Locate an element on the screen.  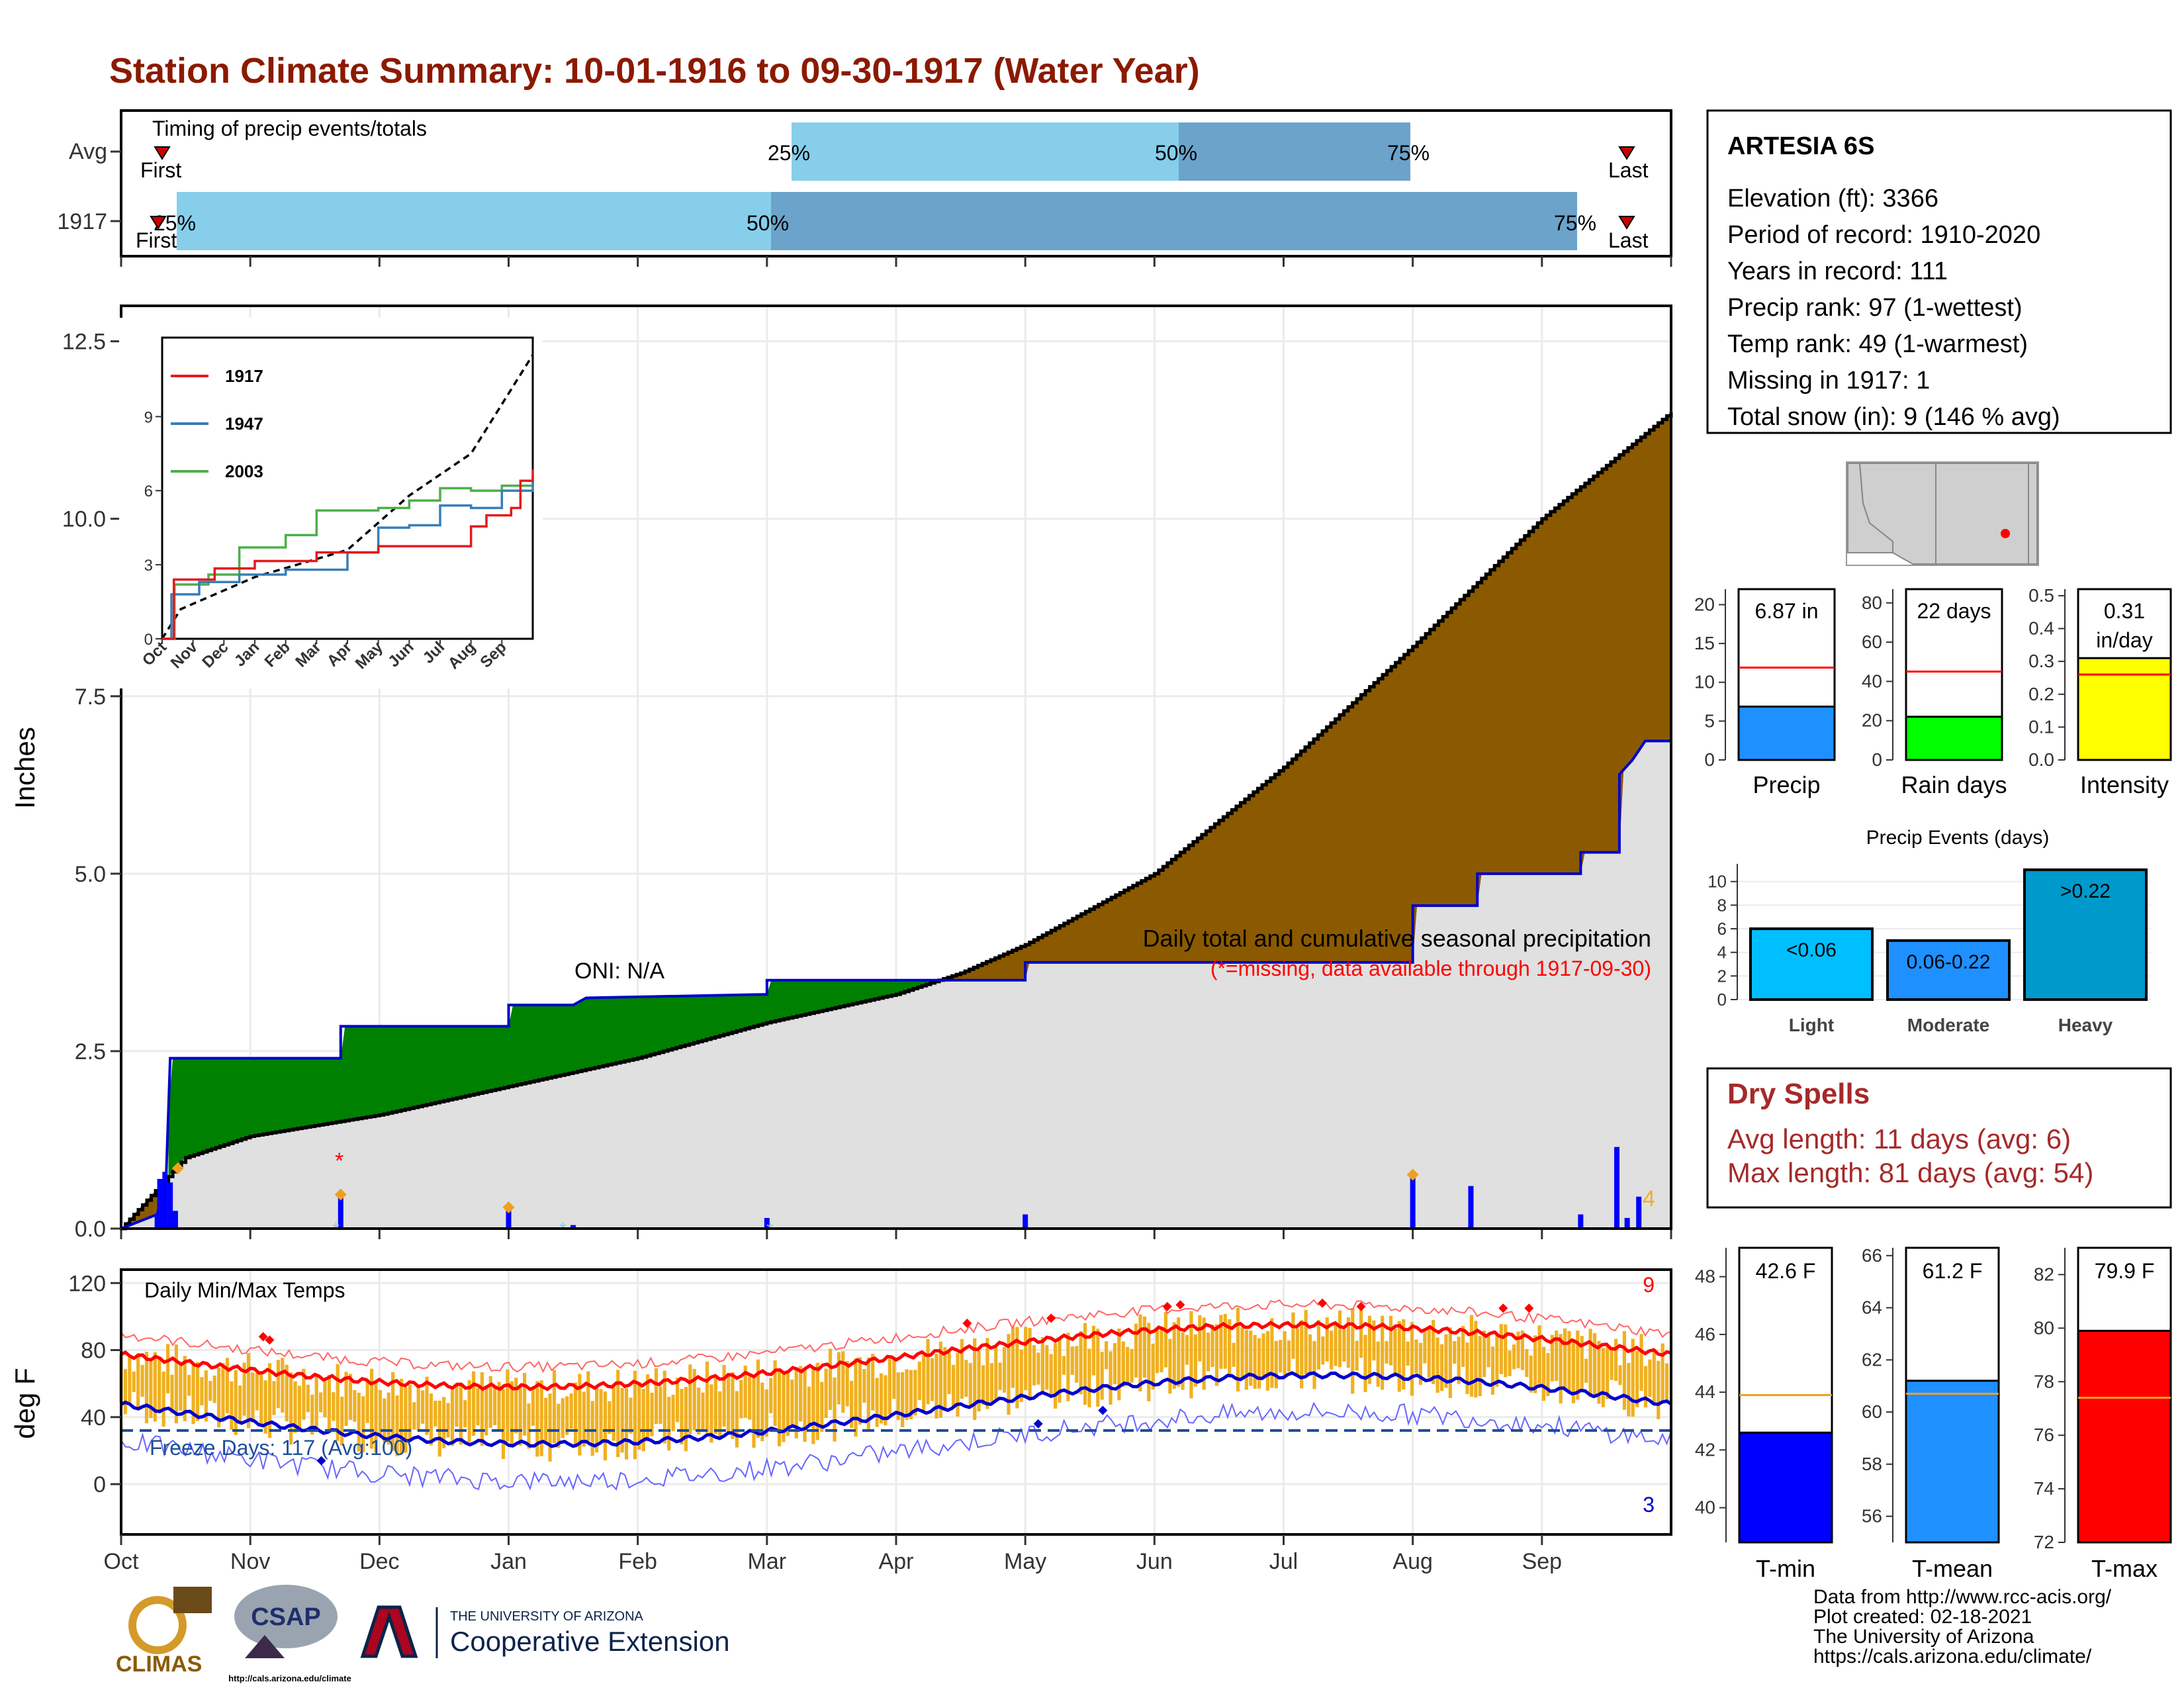
mini-chart-bar is located at coordinates (1786, 733).